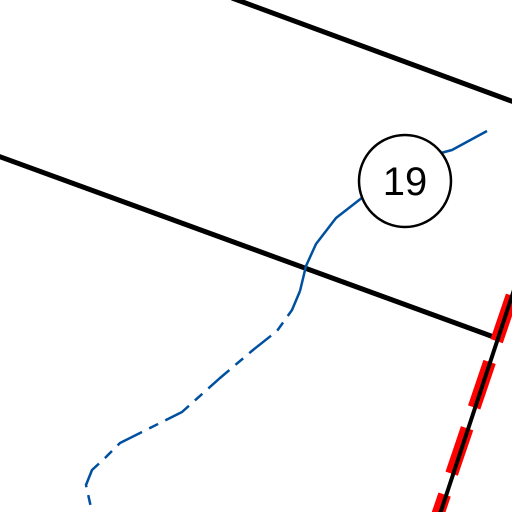 This screenshot has width=512, height=512. I want to click on highlighted-boundary-centerline, so click(475, 400).